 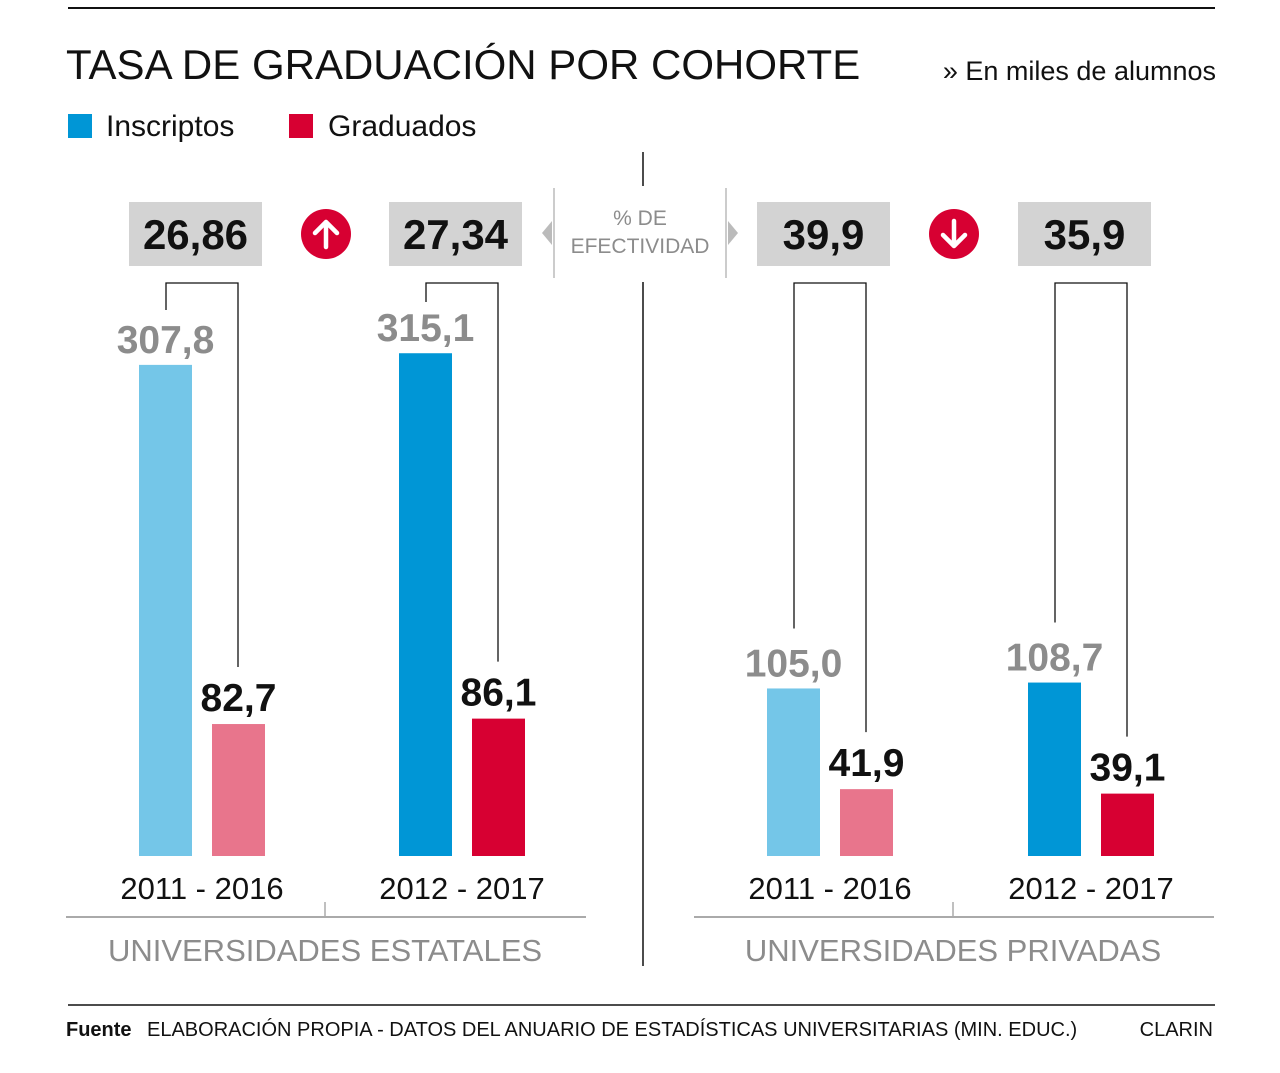 I want to click on legend-swatch-inscriptos, so click(x=80, y=126).